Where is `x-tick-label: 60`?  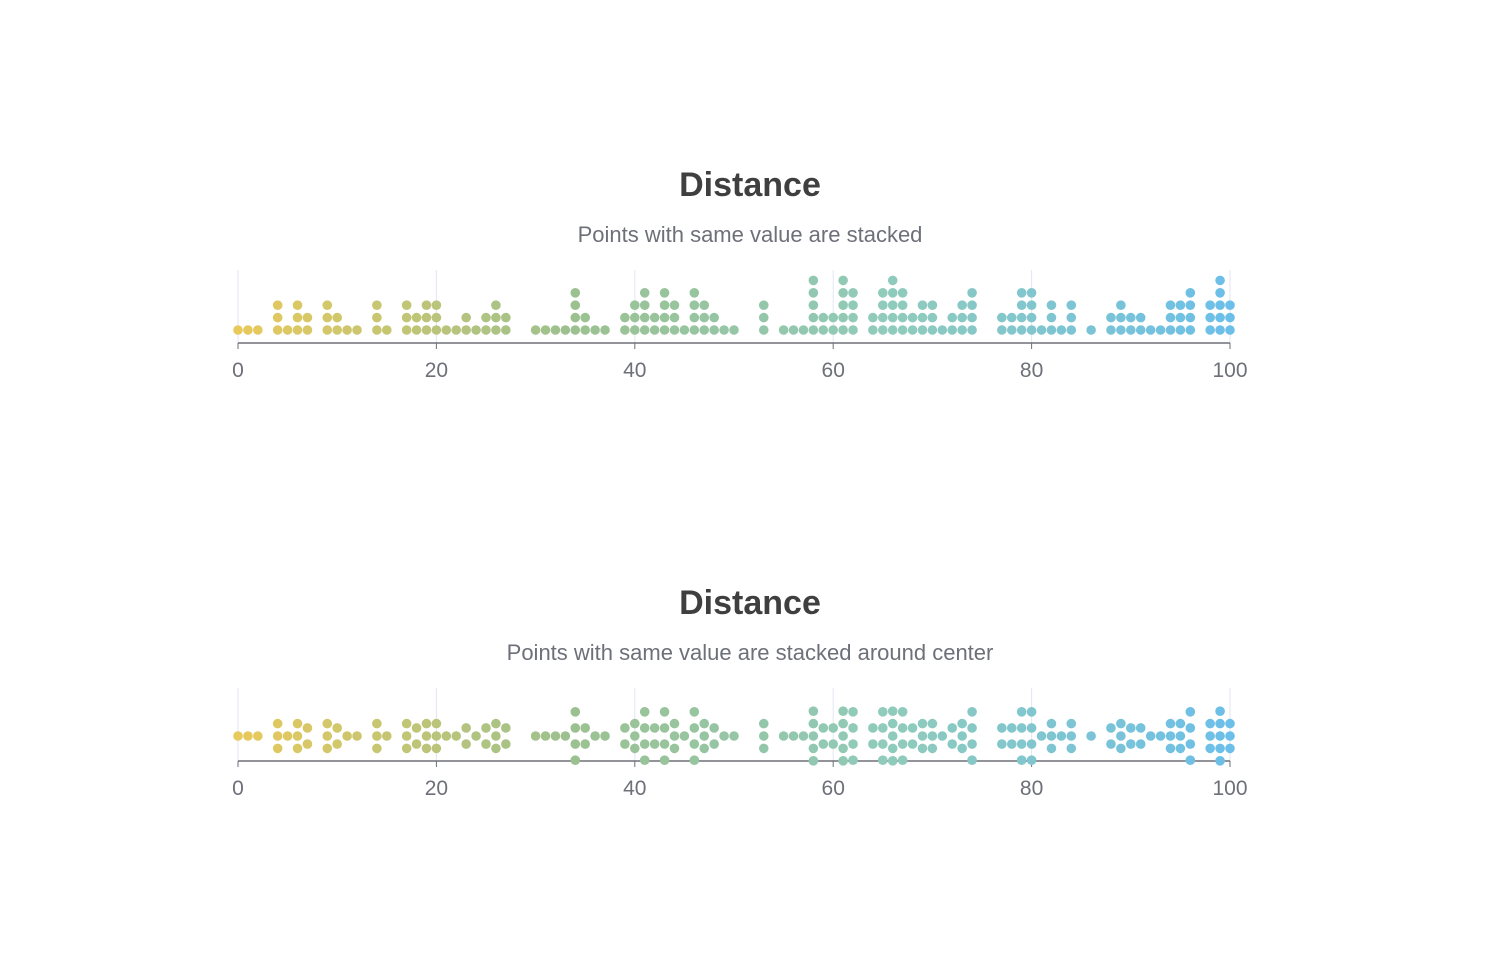
x-tick-label: 60 is located at coordinates (833, 788).